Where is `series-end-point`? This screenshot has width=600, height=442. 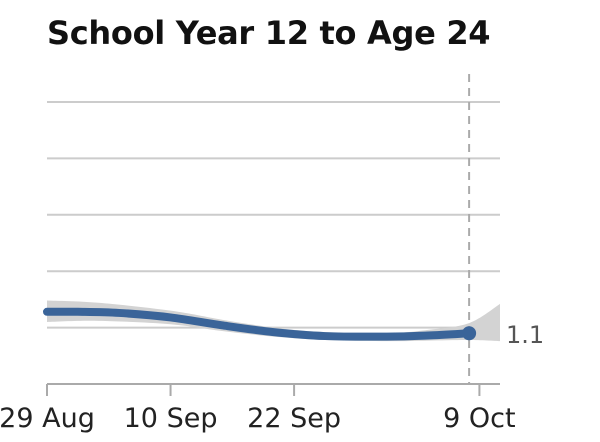
series-end-point is located at coordinates (469, 333).